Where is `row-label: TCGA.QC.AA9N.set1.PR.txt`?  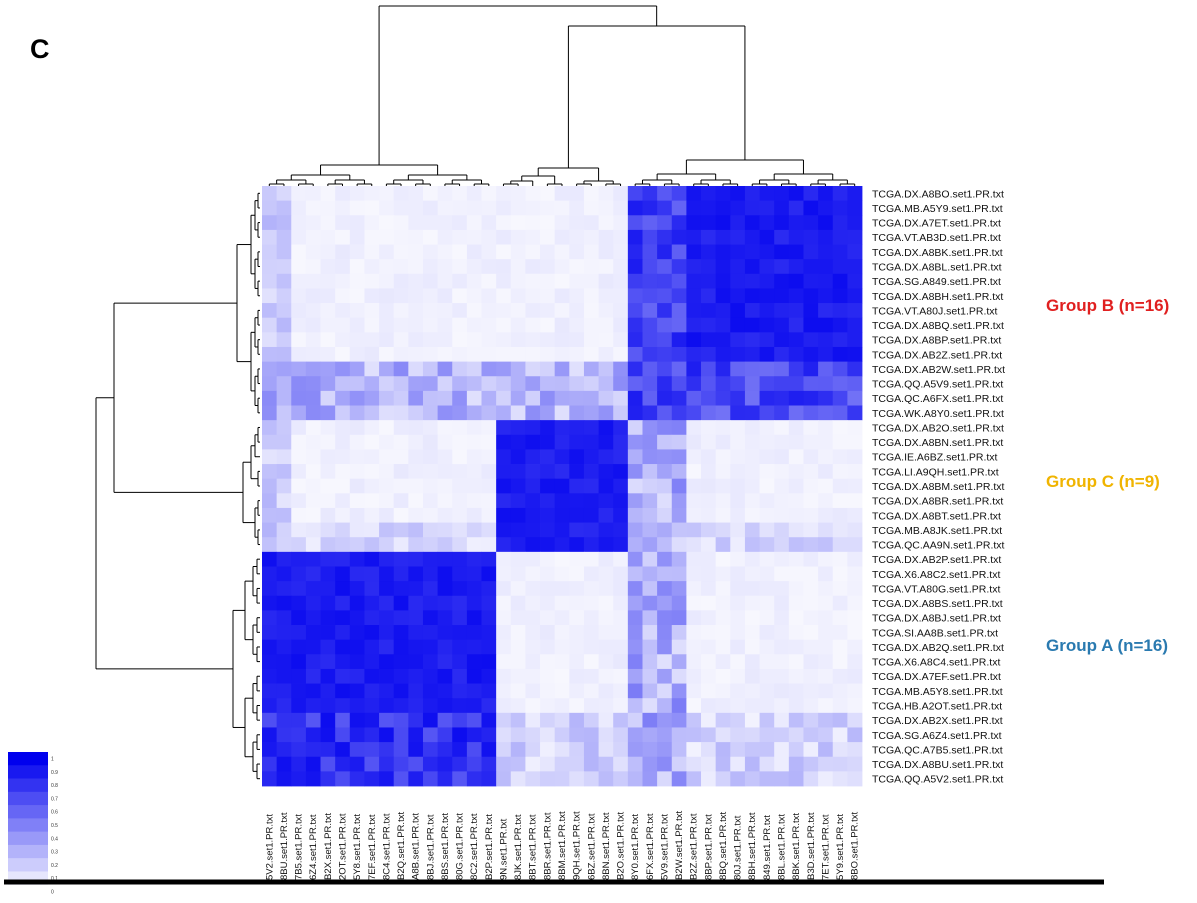 row-label: TCGA.QC.AA9N.set1.PR.txt is located at coordinates (938, 546).